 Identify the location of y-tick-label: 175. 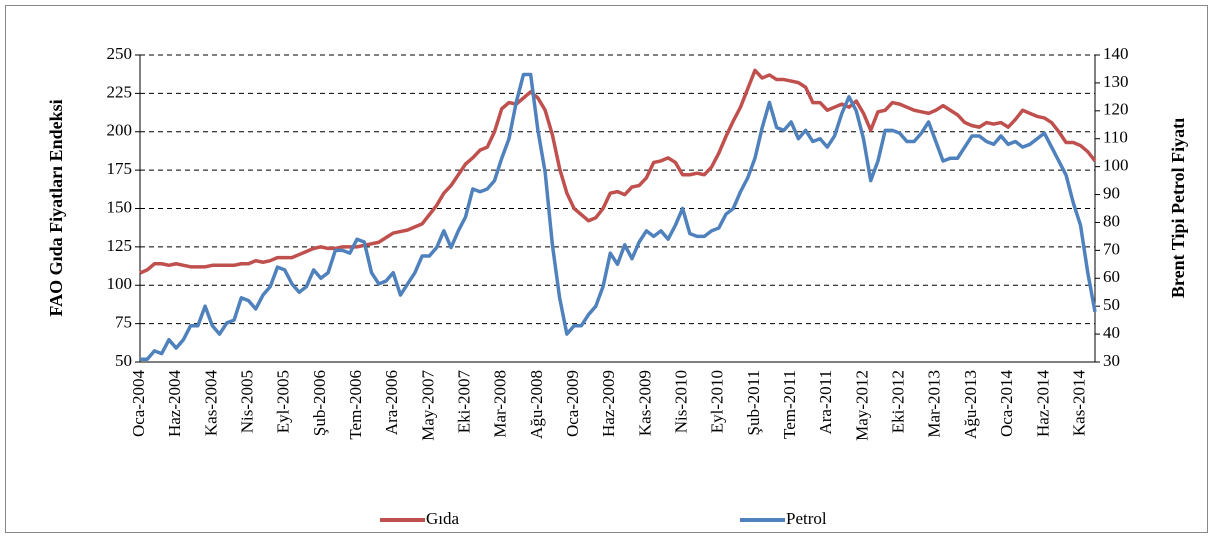
(120, 168).